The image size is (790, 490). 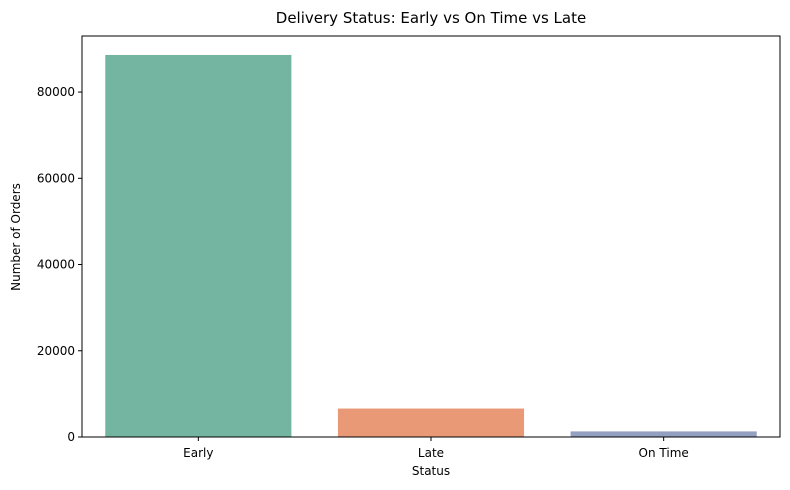 I want to click on y-tick-label: 20000, so click(x=56, y=351).